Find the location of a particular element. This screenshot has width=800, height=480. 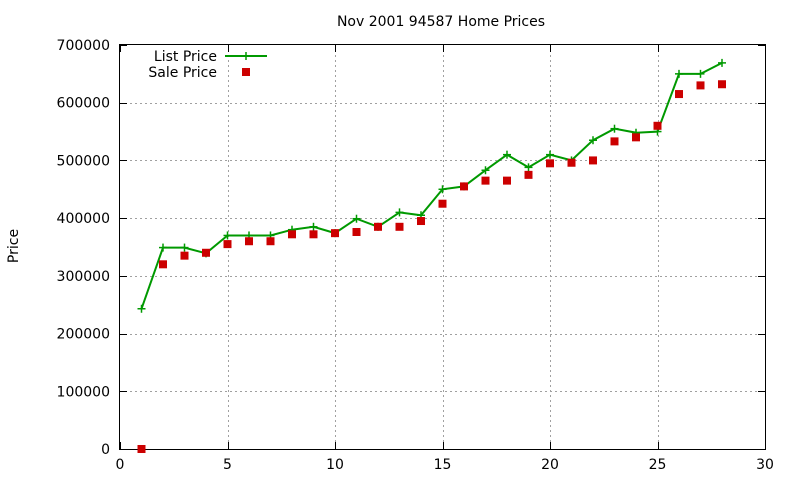

y-tick-label: 100000 is located at coordinates (83, 392).